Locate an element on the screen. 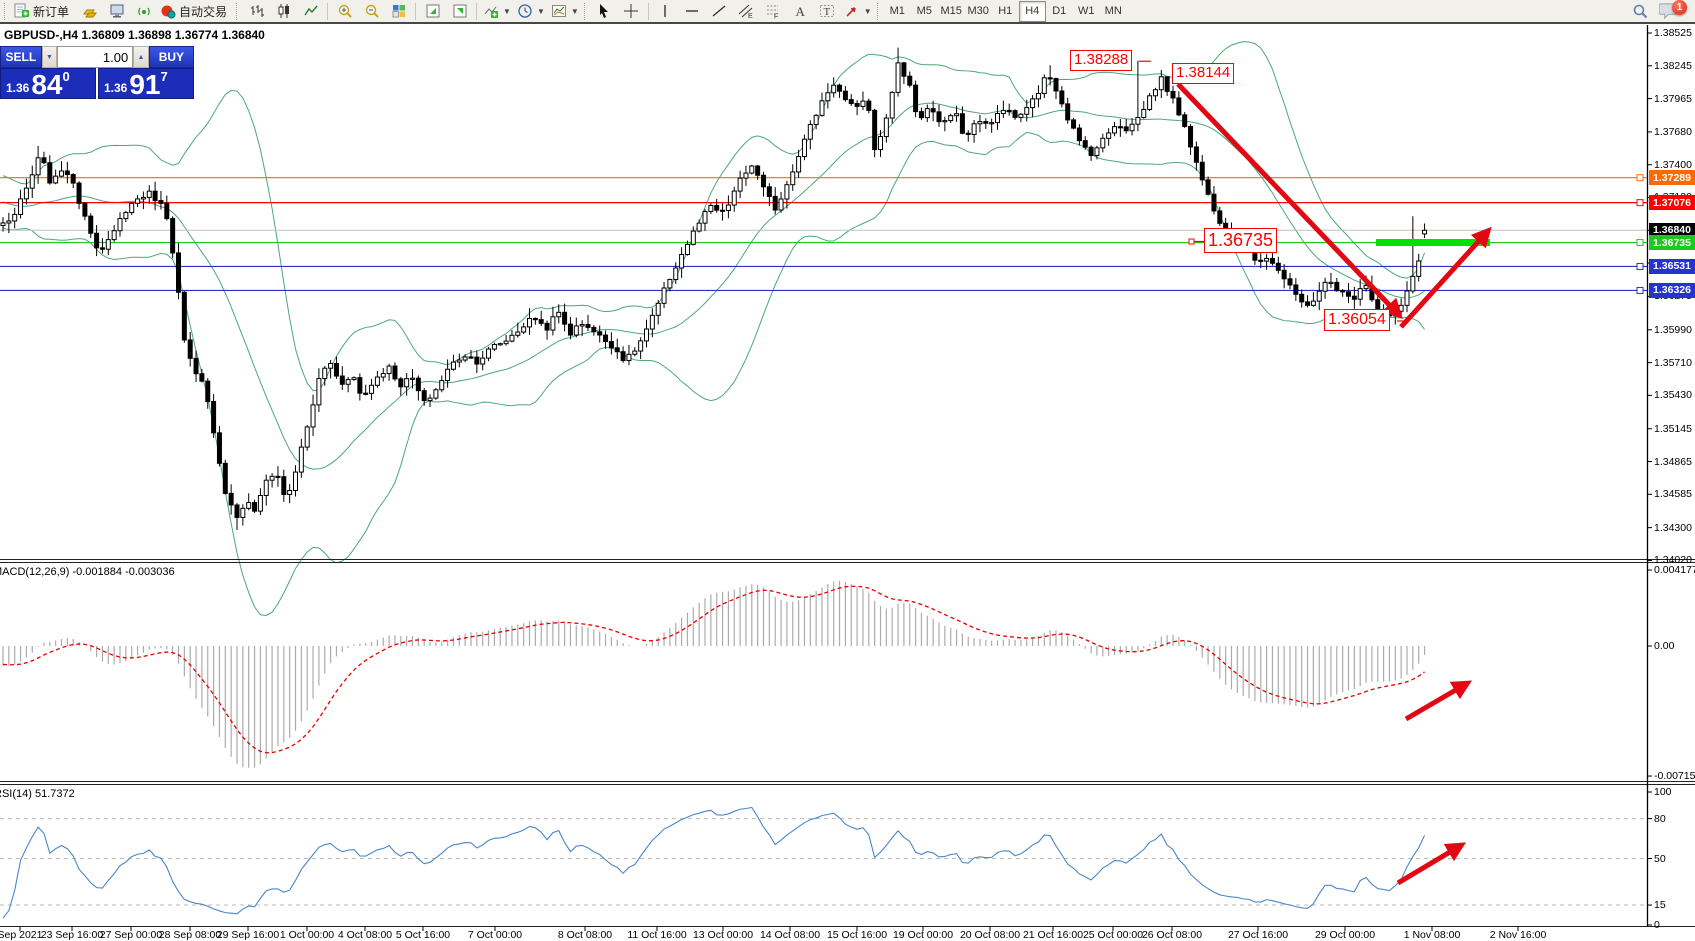 The width and height of the screenshot is (1695, 941). time-axis-label: 7 Oct 00:00 is located at coordinates (495, 935).